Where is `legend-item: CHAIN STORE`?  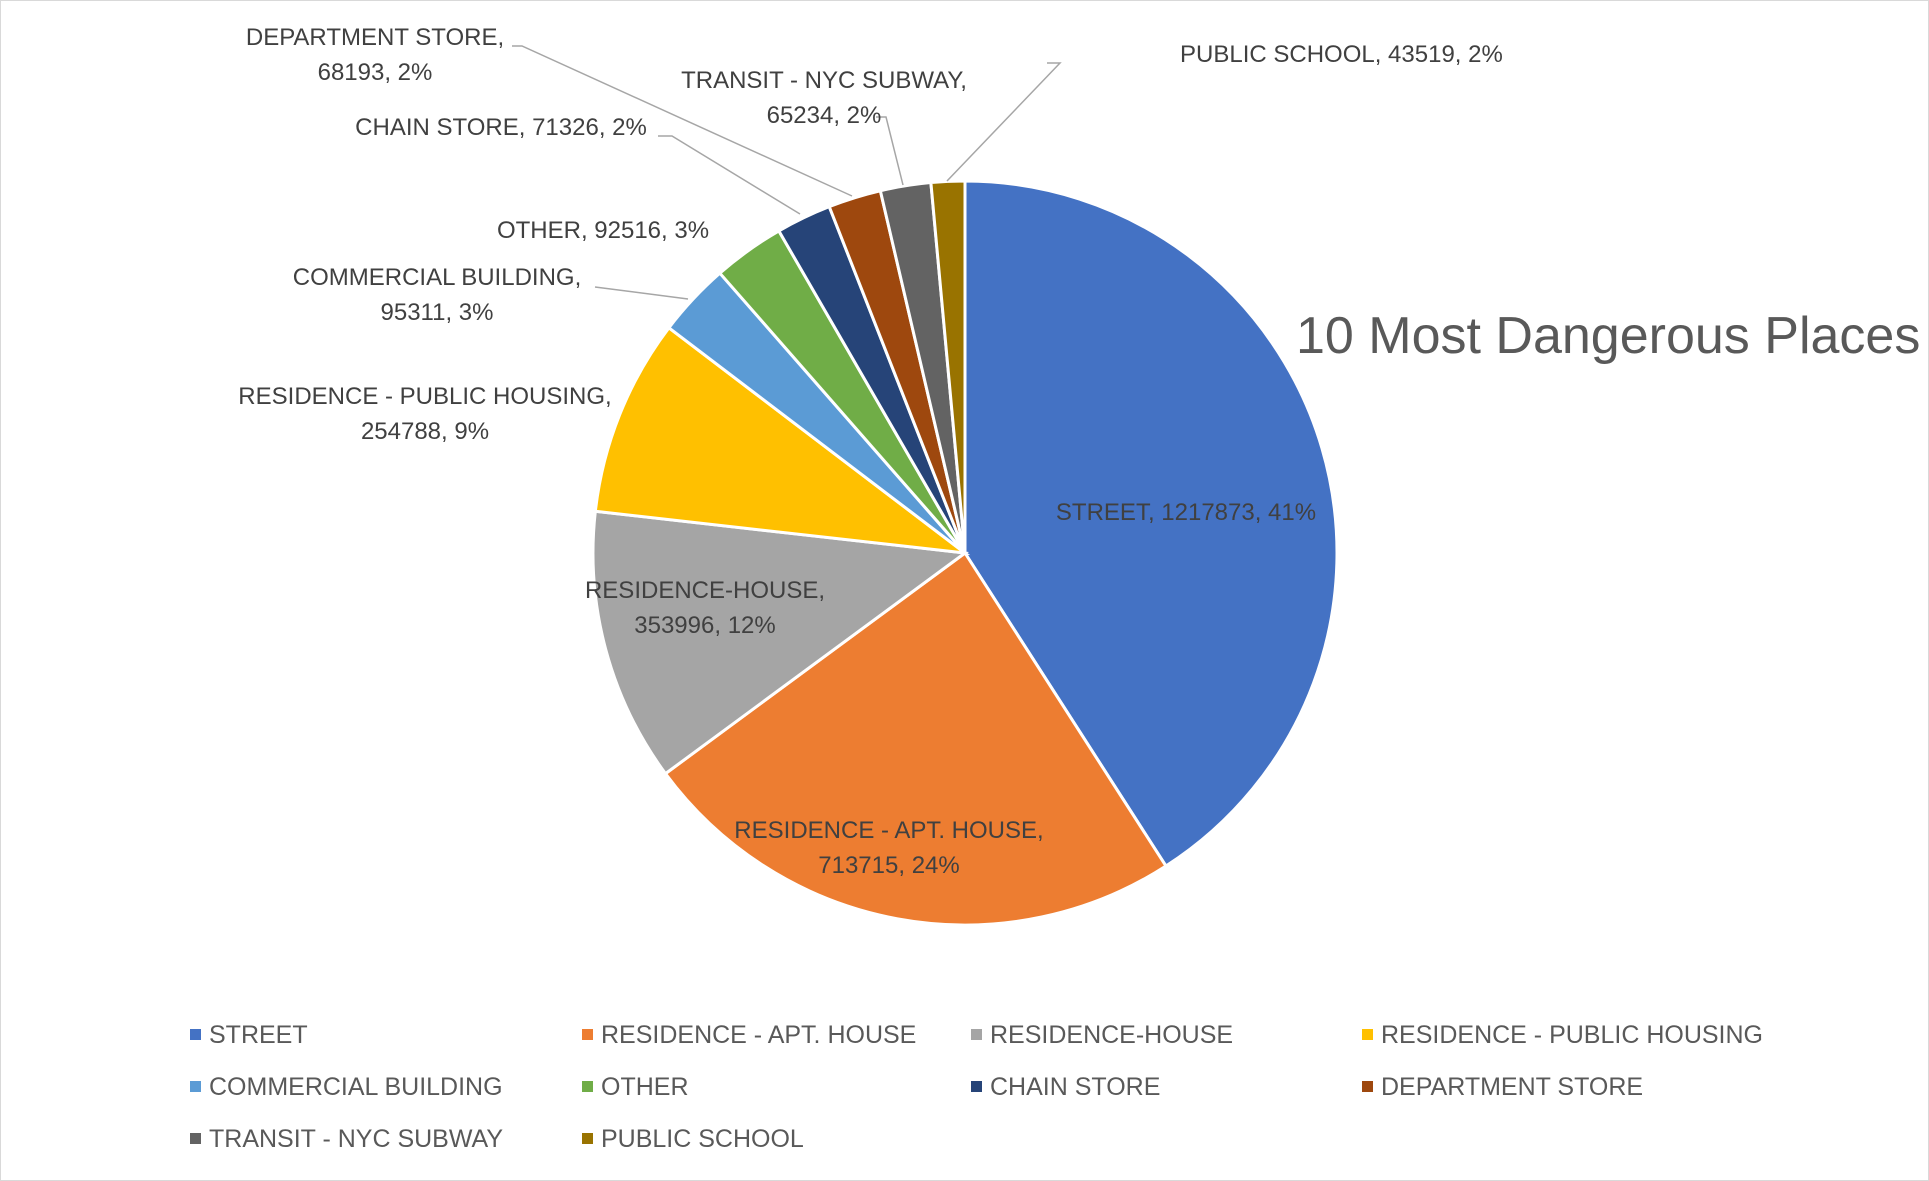 legend-item: CHAIN STORE is located at coordinates (1065, 1087).